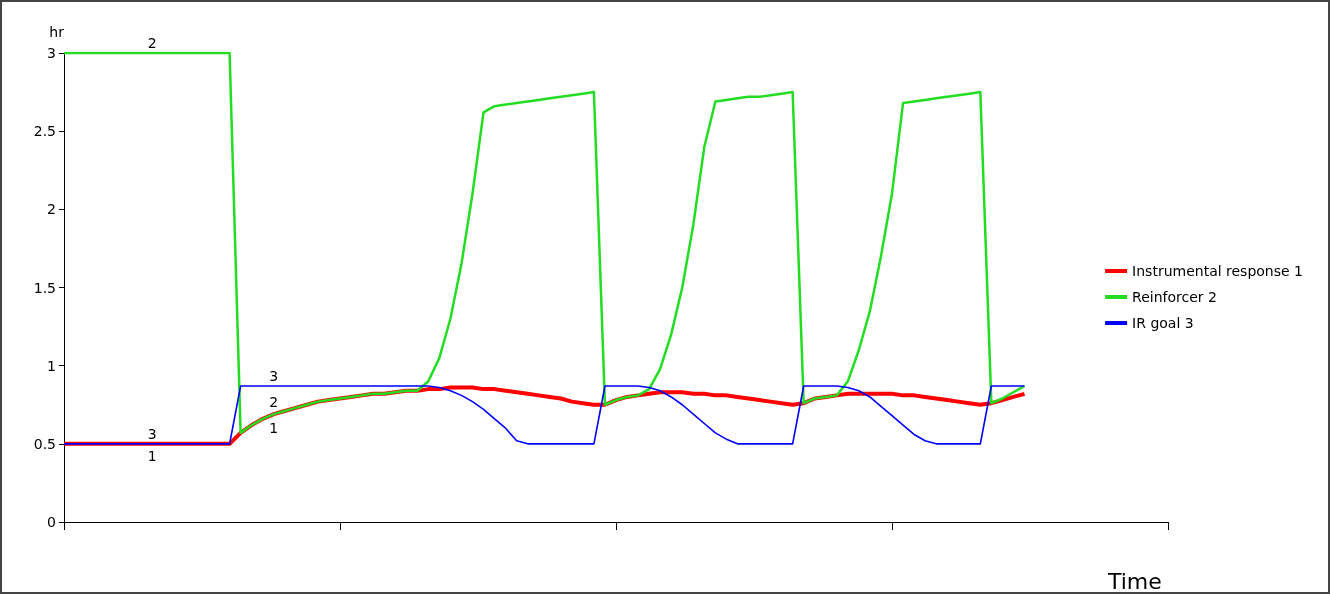 This screenshot has height=594, width=1330. I want to click on y-tick-label: 2.5, so click(44, 131).